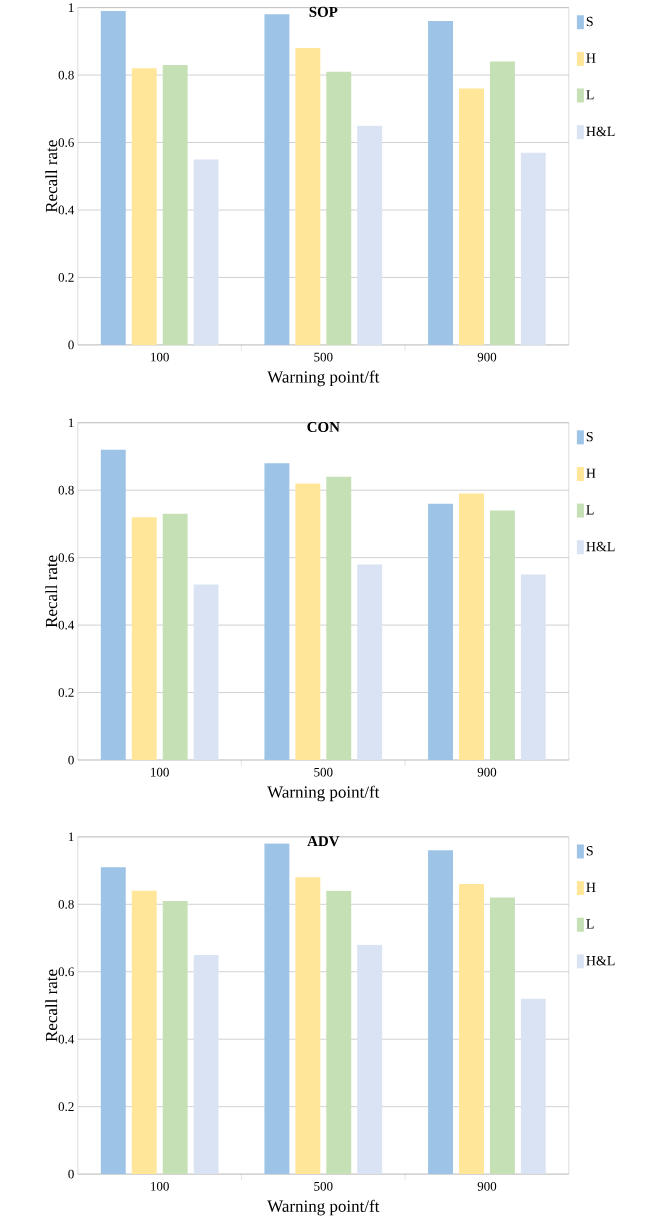 Image resolution: width=659 pixels, height=1229 pixels. I want to click on chart-title: ADV, so click(323, 841).